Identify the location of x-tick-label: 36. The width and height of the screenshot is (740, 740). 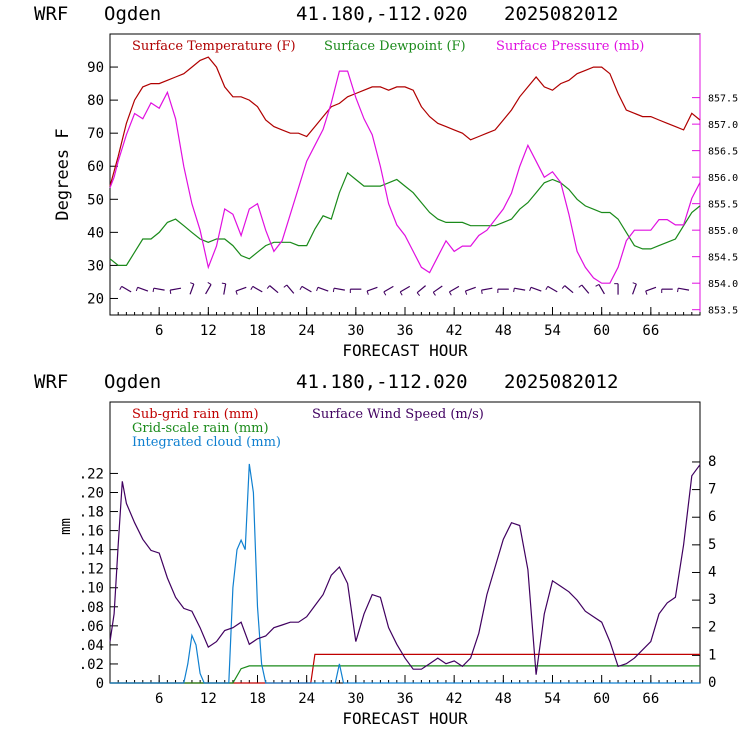
(405, 699).